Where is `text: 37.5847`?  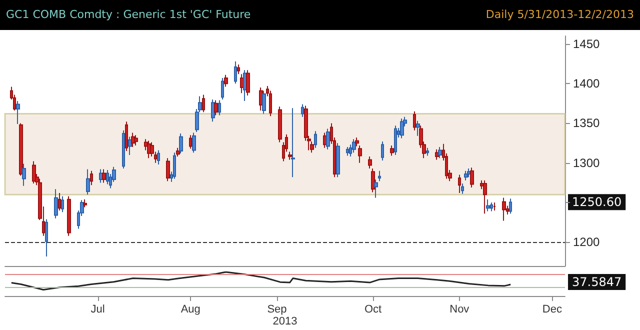
text: 37.5847 is located at coordinates (597, 282).